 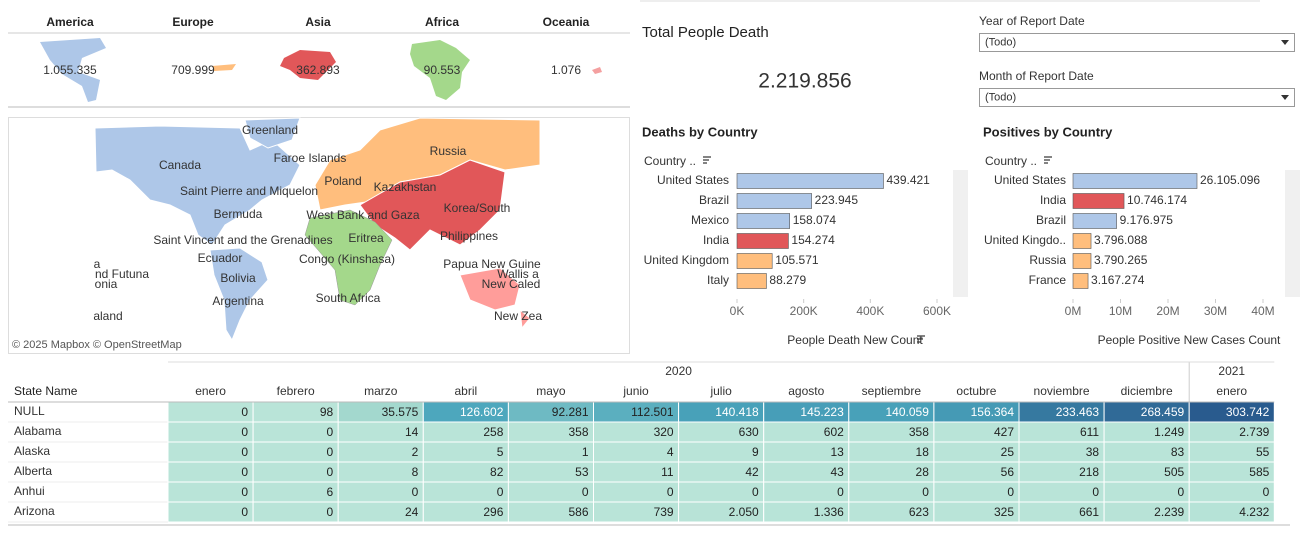 I want to click on cell-value: 602, so click(x=834, y=432).